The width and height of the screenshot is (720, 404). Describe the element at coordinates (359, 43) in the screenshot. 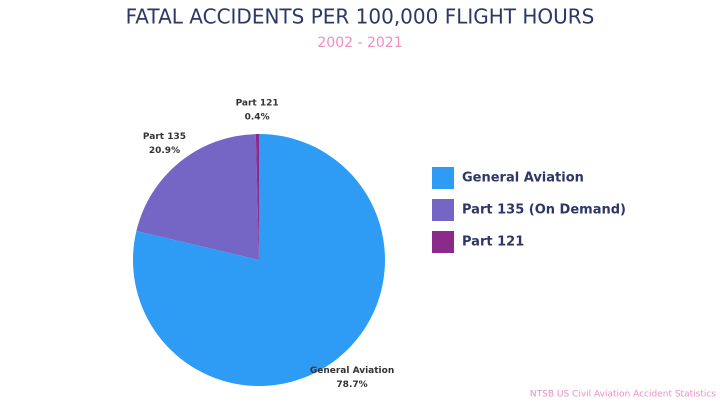

I see `chart-subtitle: 2002 - 2021` at that location.